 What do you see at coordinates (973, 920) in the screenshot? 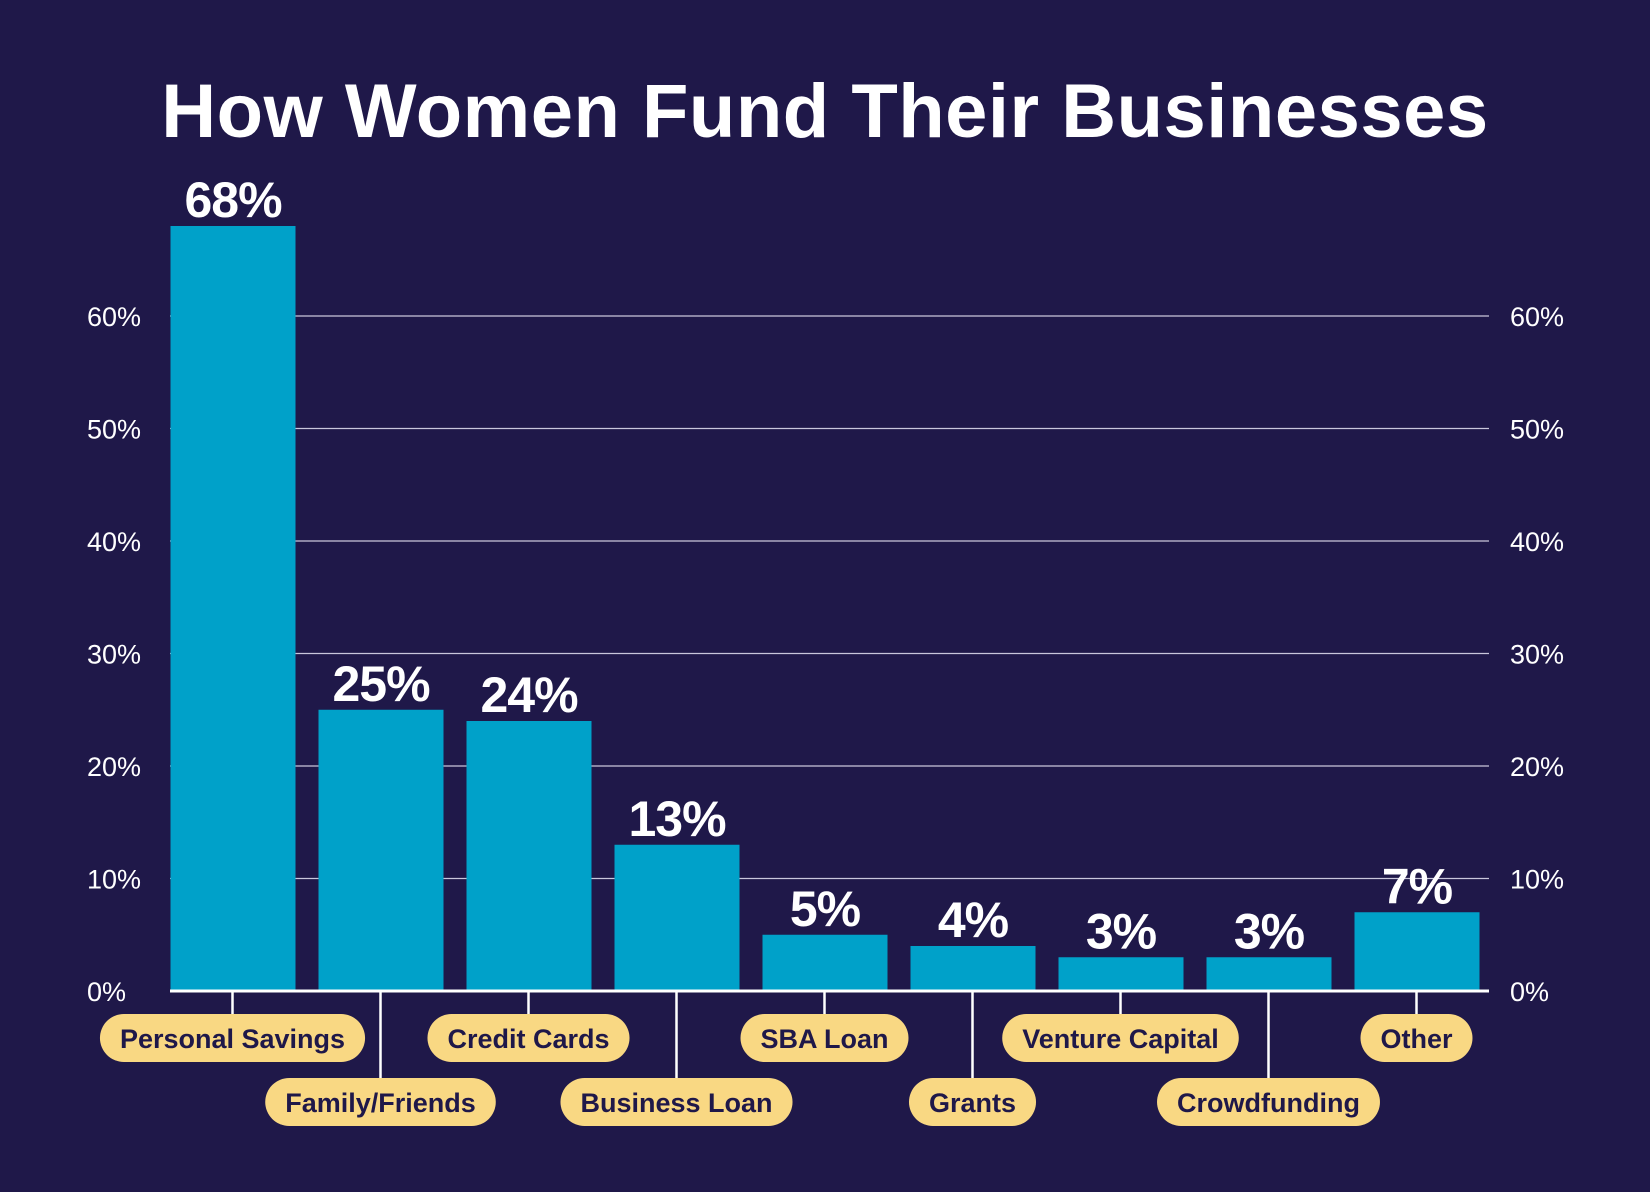
I see `data-label: 4%` at bounding box center [973, 920].